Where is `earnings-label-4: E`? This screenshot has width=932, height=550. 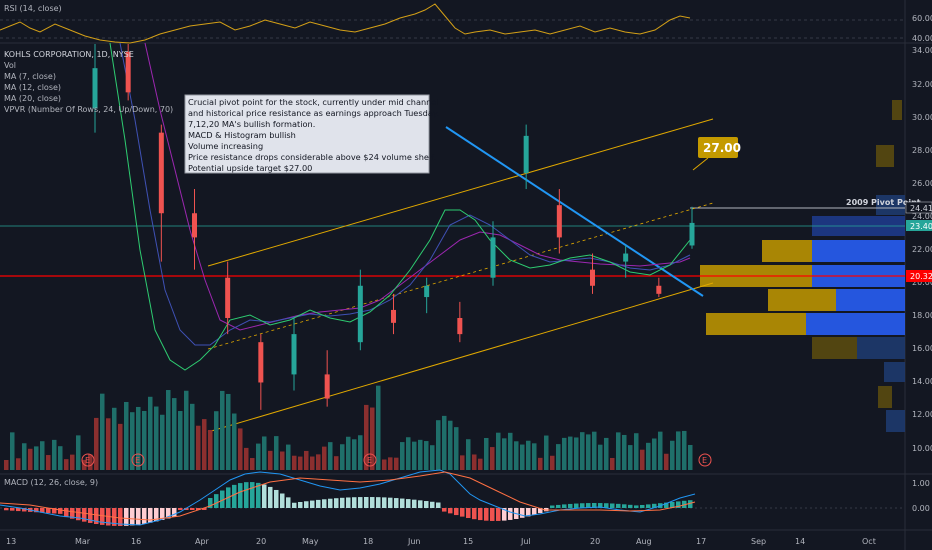 earnings-label-4: E is located at coordinates (704, 460).